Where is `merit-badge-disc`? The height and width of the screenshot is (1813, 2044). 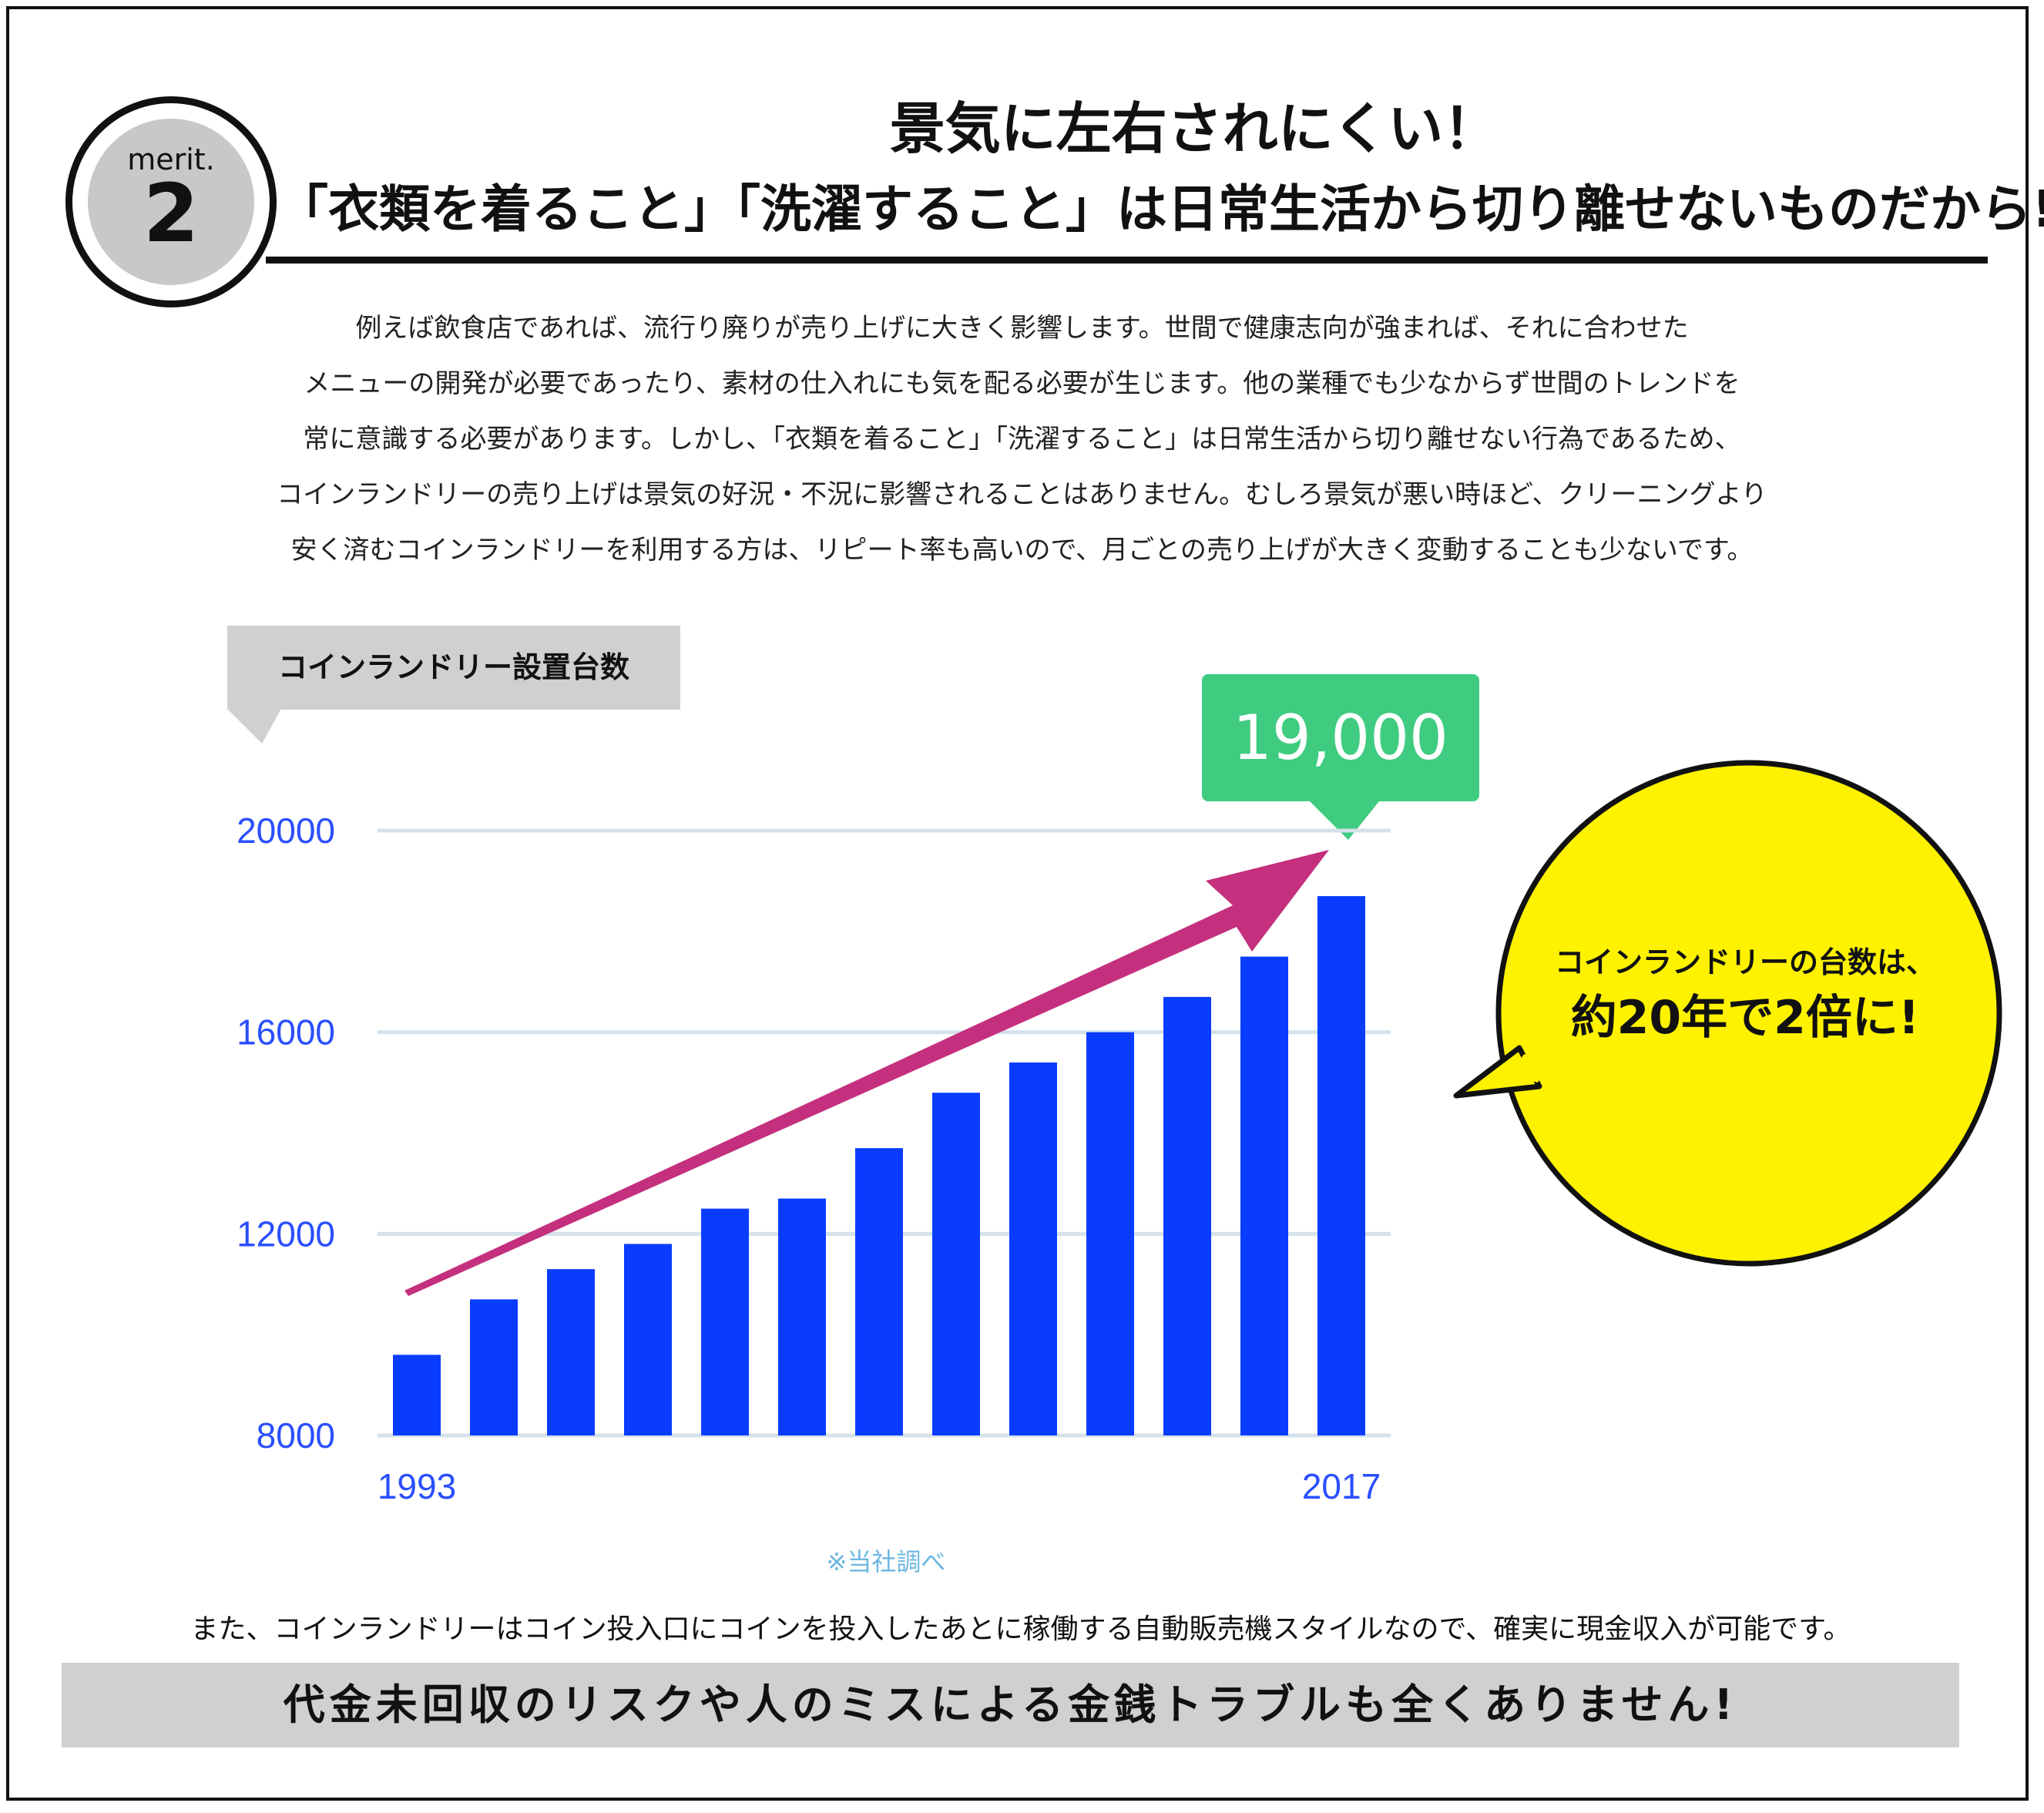 merit-badge-disc is located at coordinates (171, 202).